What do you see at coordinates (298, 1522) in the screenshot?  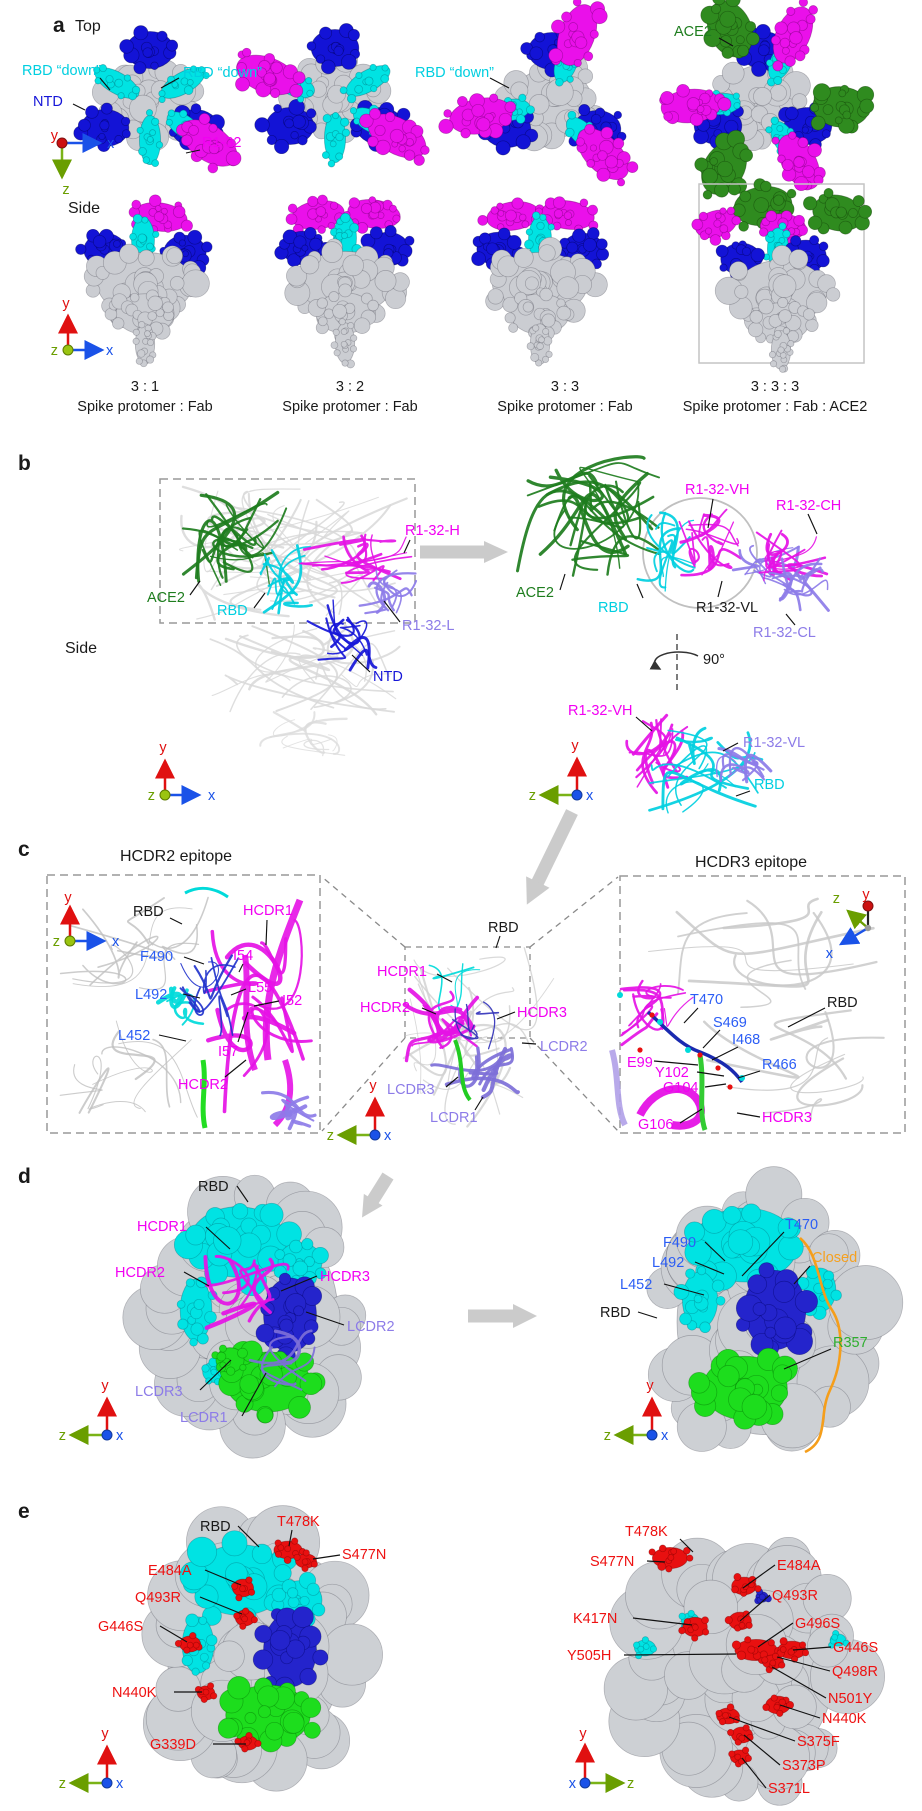 I see `label-t478k-l: T478K` at bounding box center [298, 1522].